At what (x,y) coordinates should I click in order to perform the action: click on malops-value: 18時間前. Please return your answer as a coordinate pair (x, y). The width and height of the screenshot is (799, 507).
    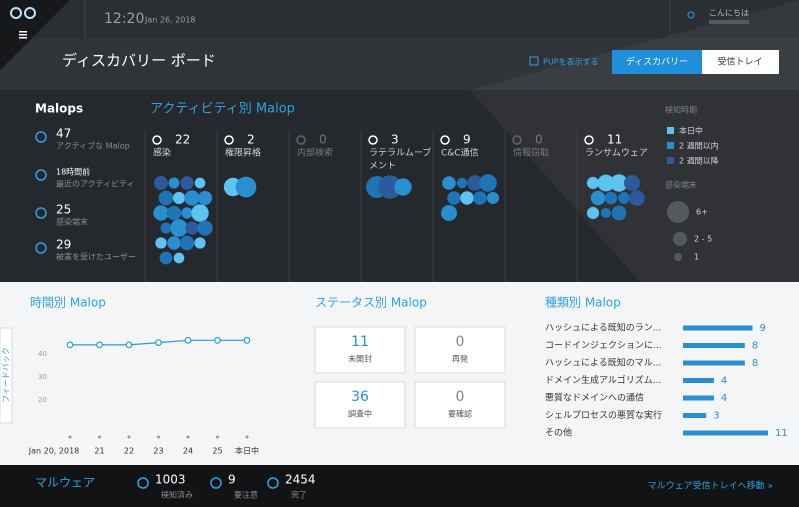
    Looking at the image, I should click on (73, 172).